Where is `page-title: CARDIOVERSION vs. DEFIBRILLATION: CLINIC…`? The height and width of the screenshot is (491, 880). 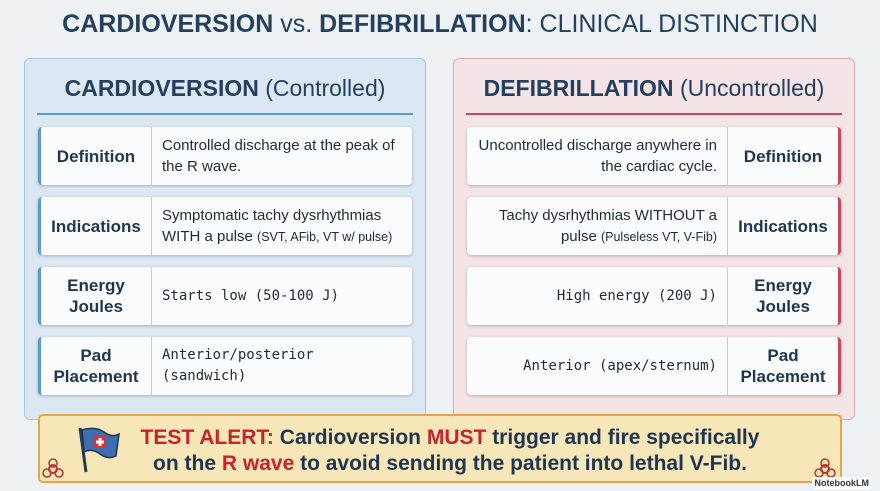 page-title: CARDIOVERSION vs. DEFIBRILLATION: CLINIC… is located at coordinates (440, 24).